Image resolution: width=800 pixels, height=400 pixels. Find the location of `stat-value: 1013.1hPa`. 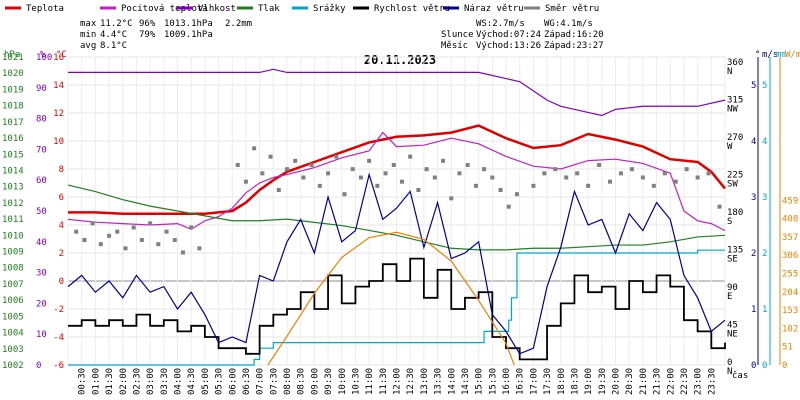

stat-value: 1013.1hPa is located at coordinates (188, 24).